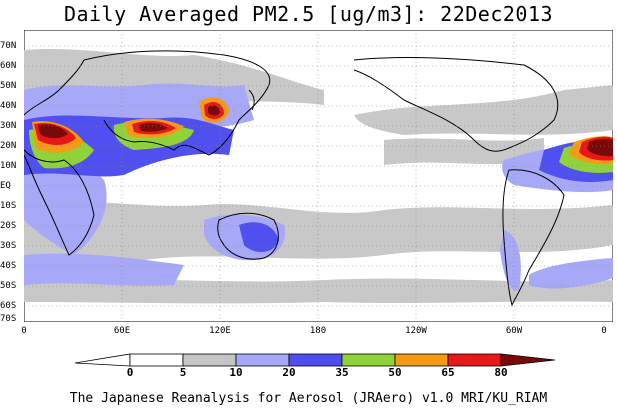 The width and height of the screenshot is (617, 410). What do you see at coordinates (308, 14) in the screenshot?
I see `map-title: Daily Averaged PM2.5 [ug/m3]: 22Dec2013` at bounding box center [308, 14].